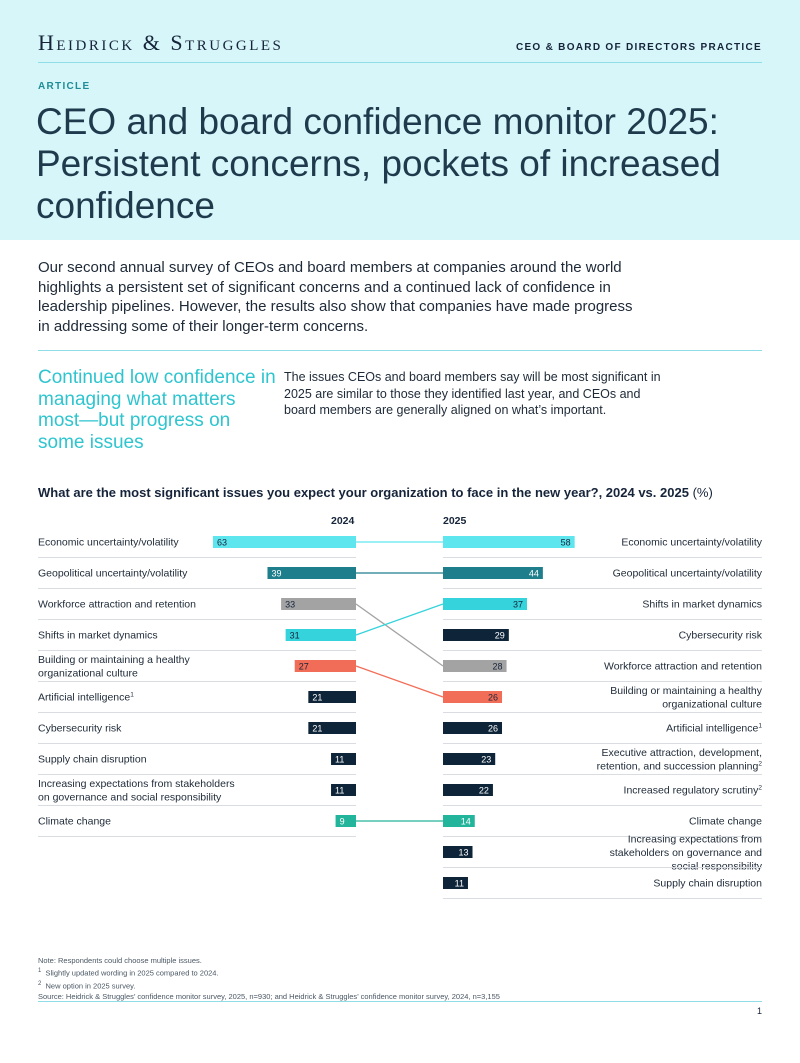 This screenshot has height=1063, width=800. I want to click on category-label-2025: Cybersecurity risk, so click(721, 636).